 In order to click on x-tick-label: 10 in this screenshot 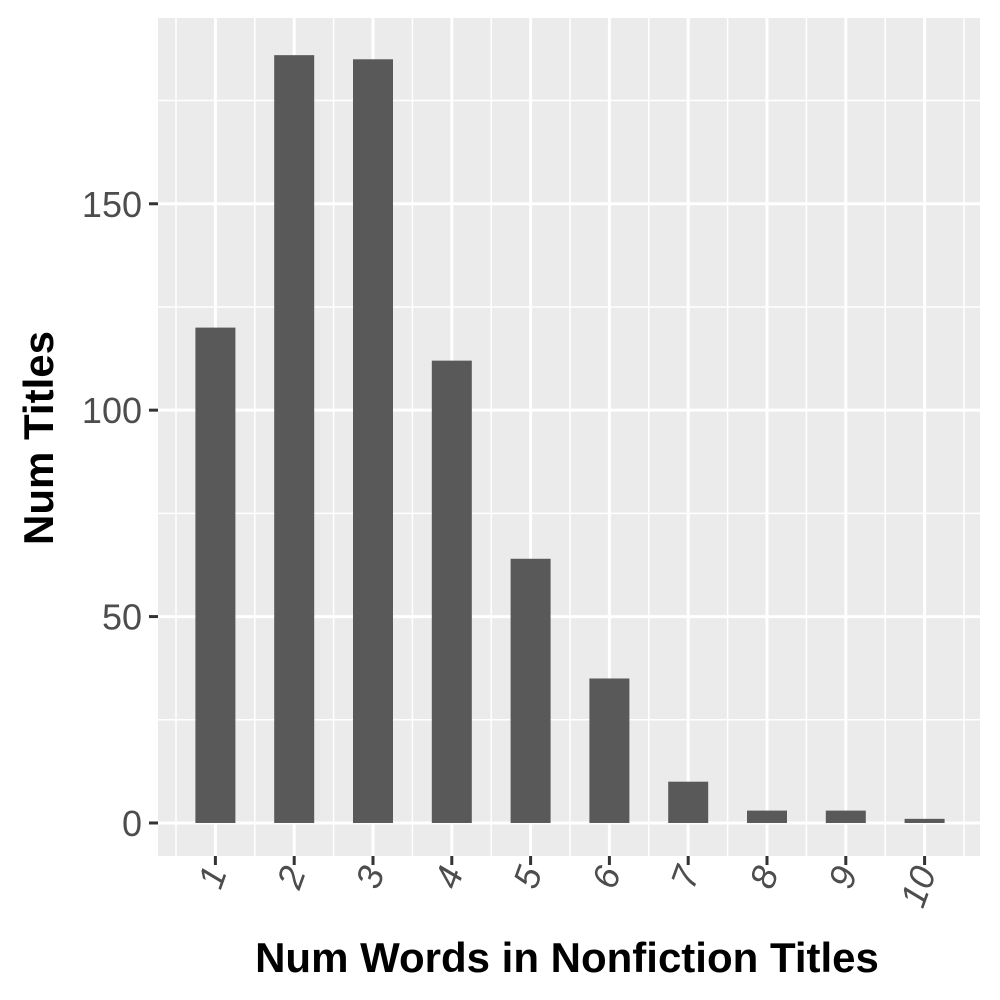, I will do `click(918, 887)`.